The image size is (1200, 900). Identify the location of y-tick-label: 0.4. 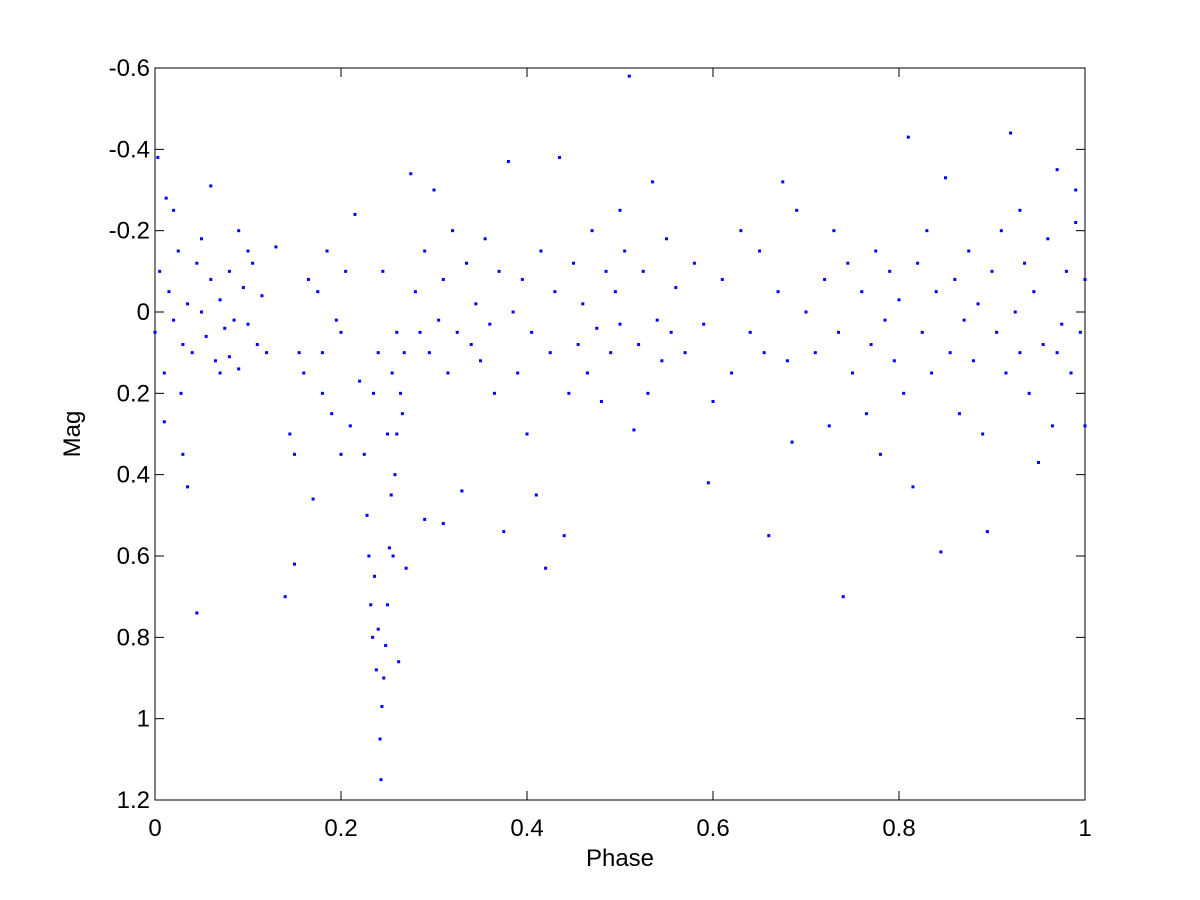
(133, 475).